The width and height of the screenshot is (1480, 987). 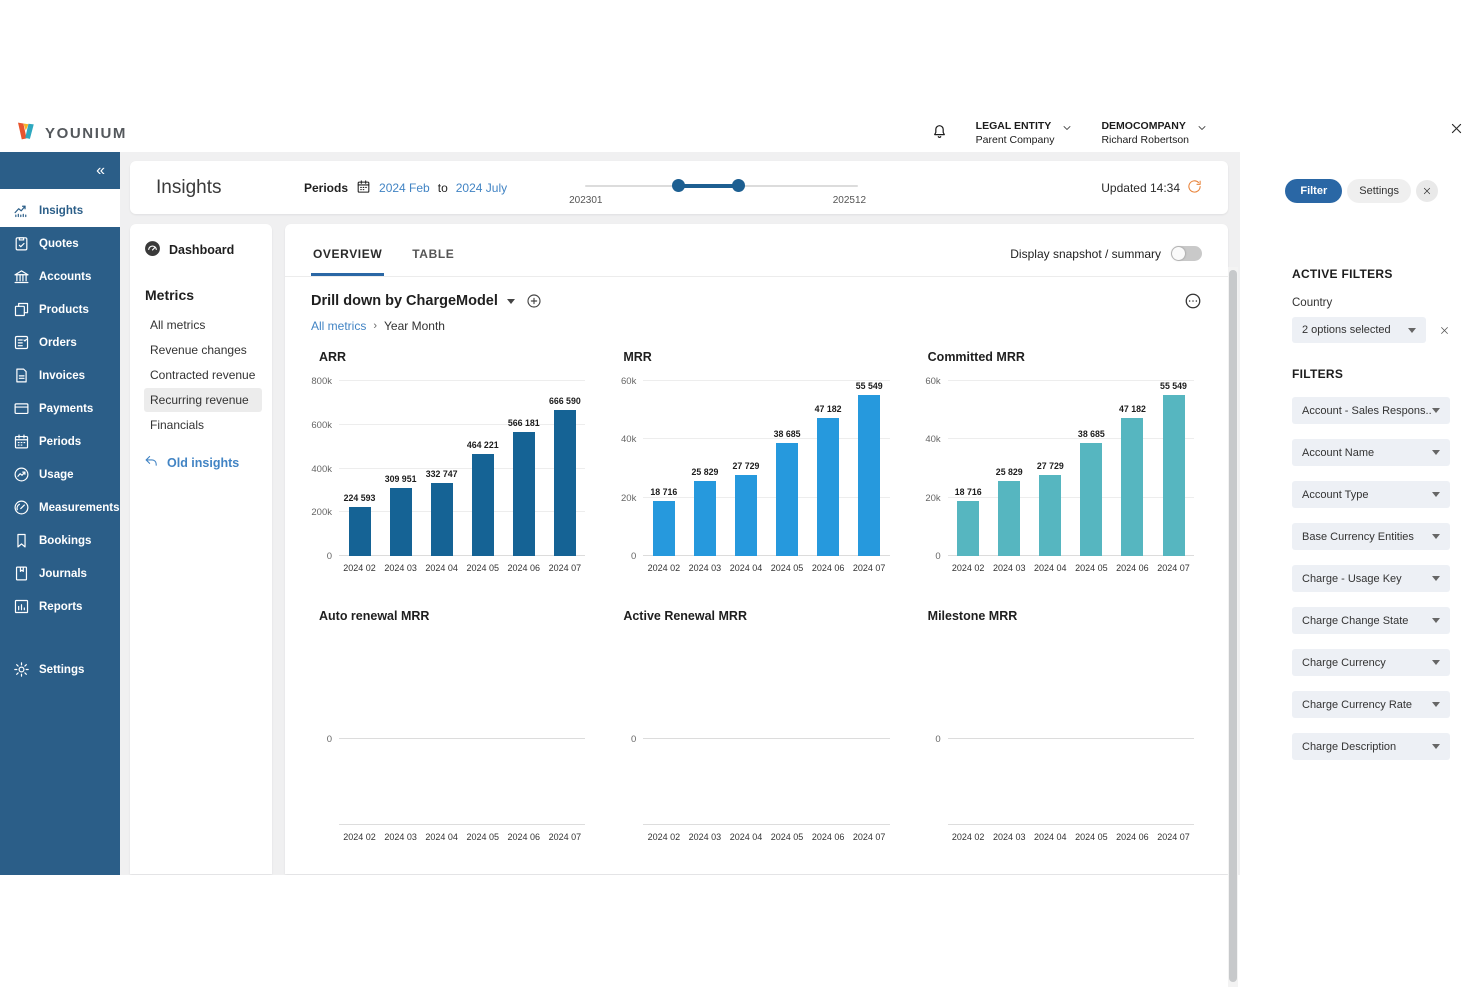 What do you see at coordinates (400, 568) in the screenshot?
I see `x-tick-label: 2024 03` at bounding box center [400, 568].